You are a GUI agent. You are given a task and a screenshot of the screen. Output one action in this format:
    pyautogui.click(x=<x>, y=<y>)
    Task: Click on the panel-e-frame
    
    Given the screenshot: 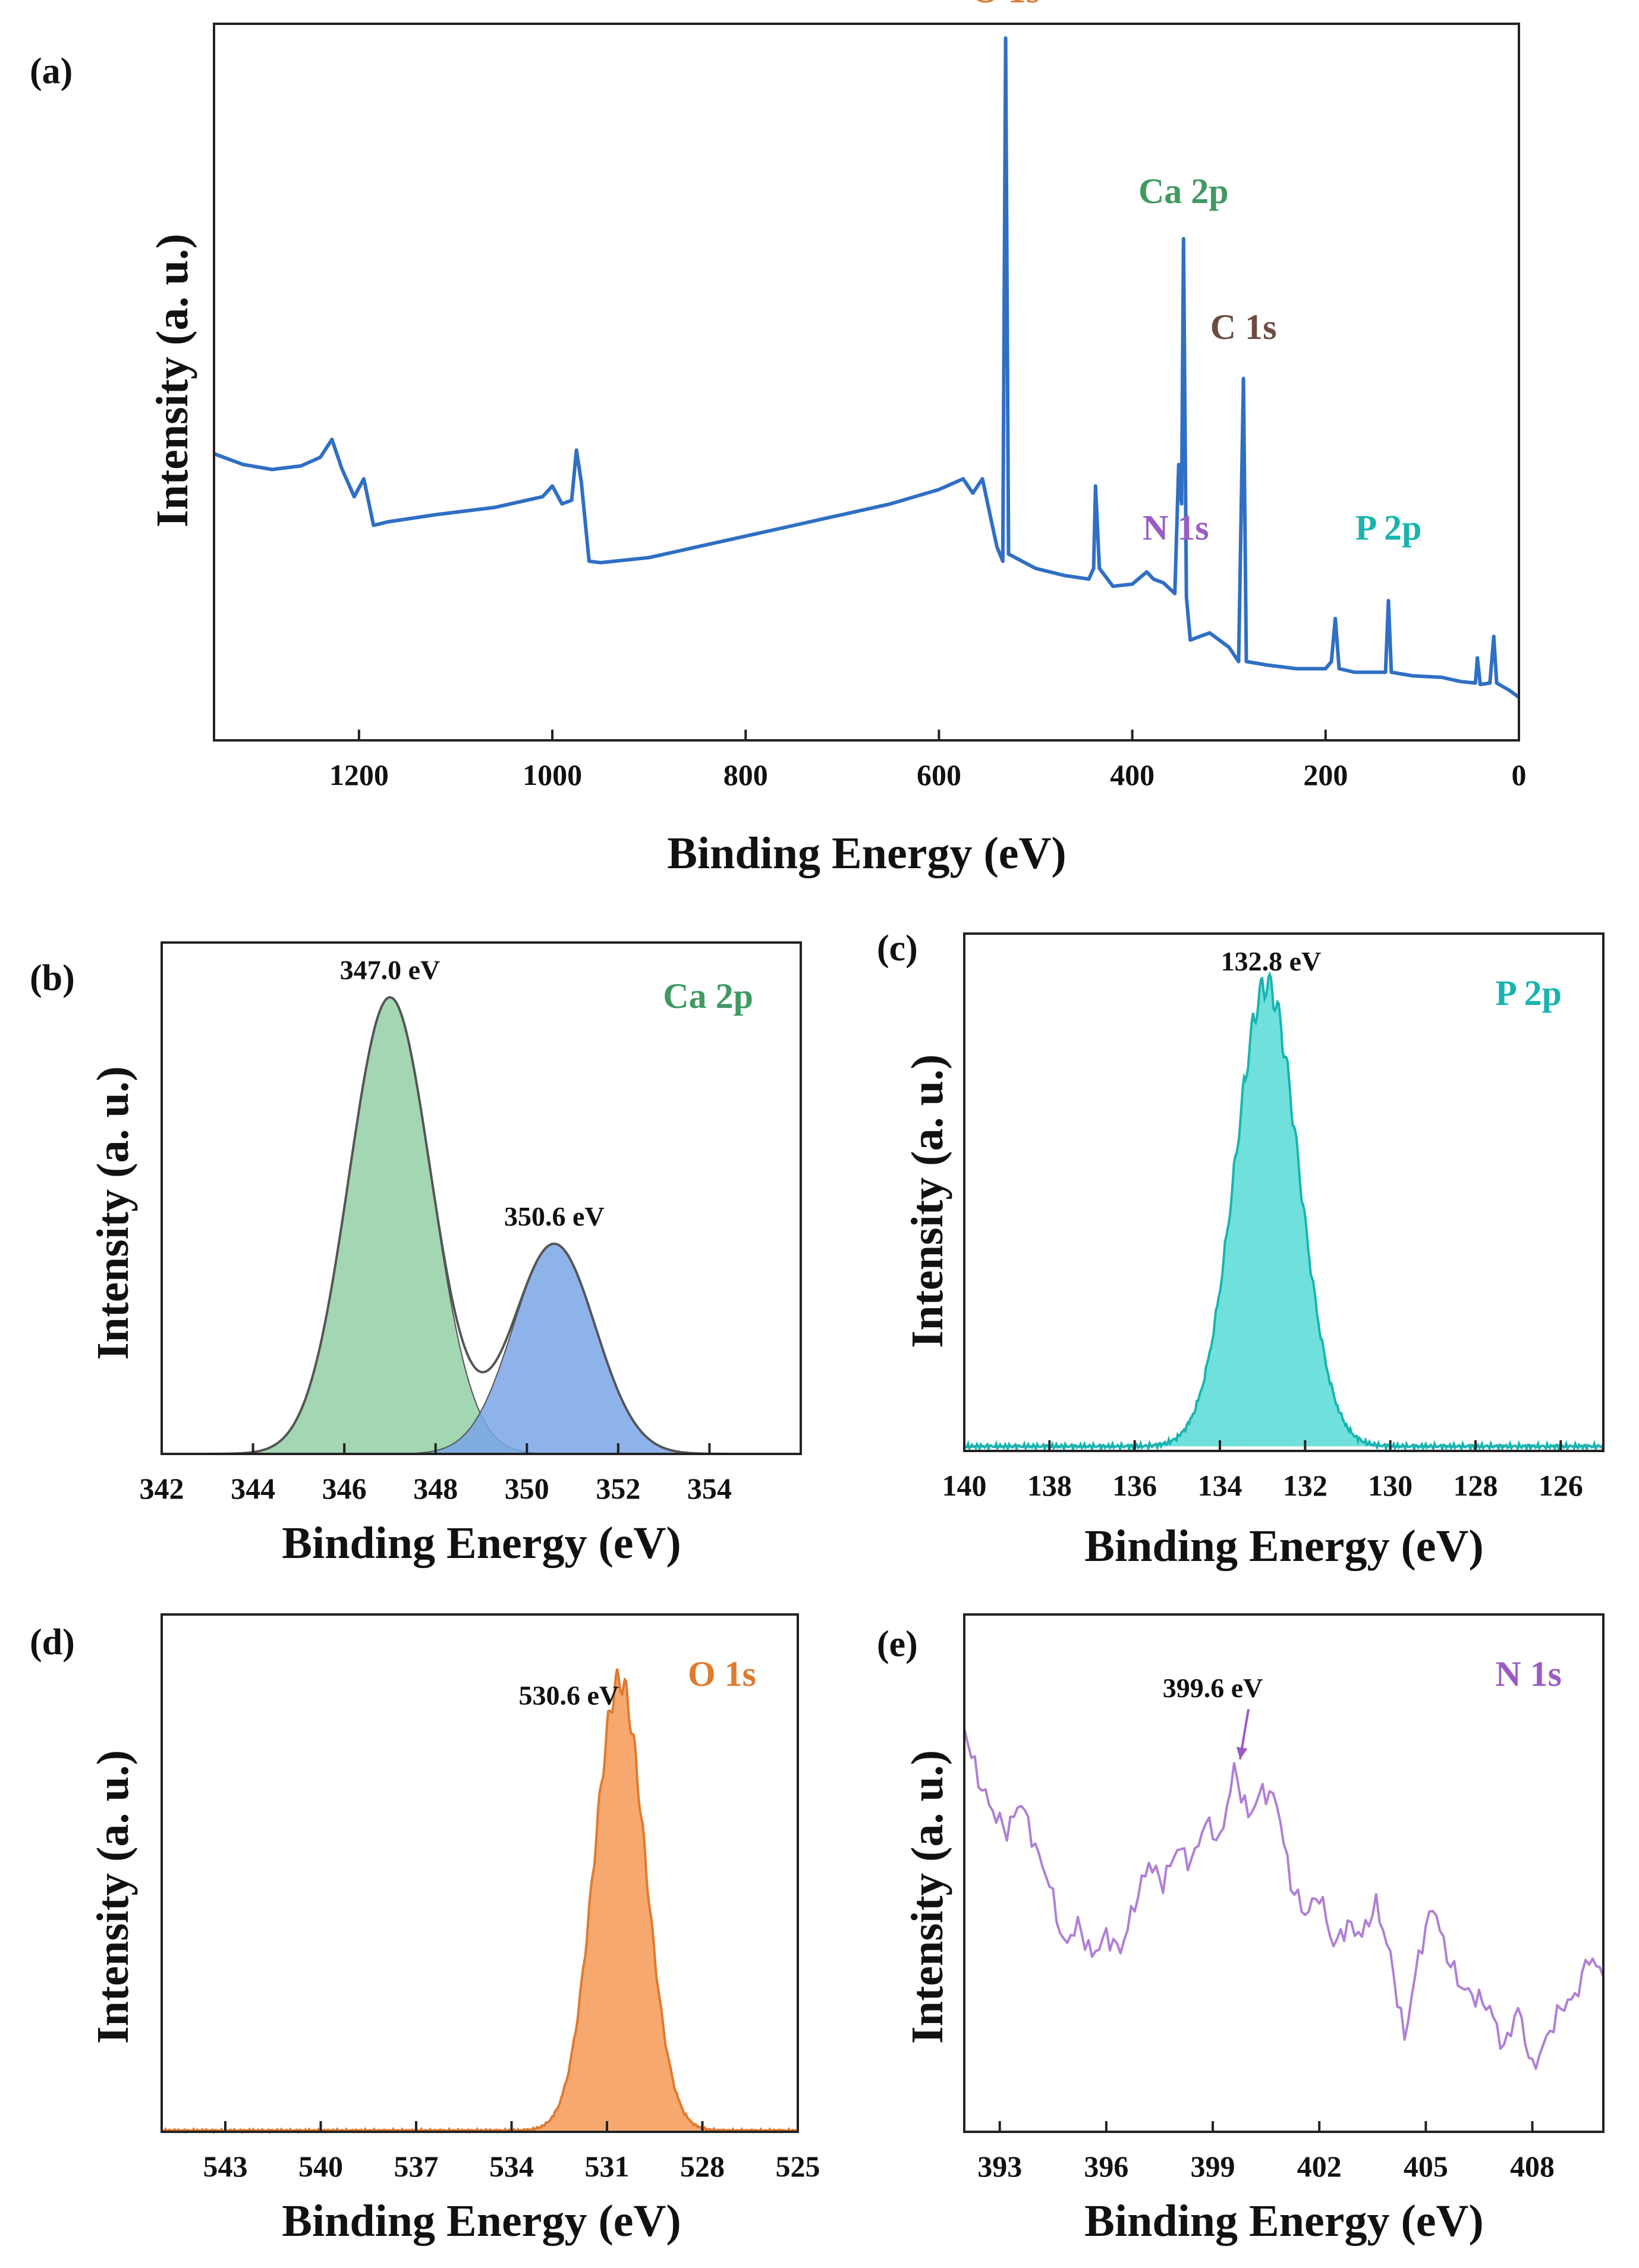 What is the action you would take?
    pyautogui.click(x=1284, y=1873)
    